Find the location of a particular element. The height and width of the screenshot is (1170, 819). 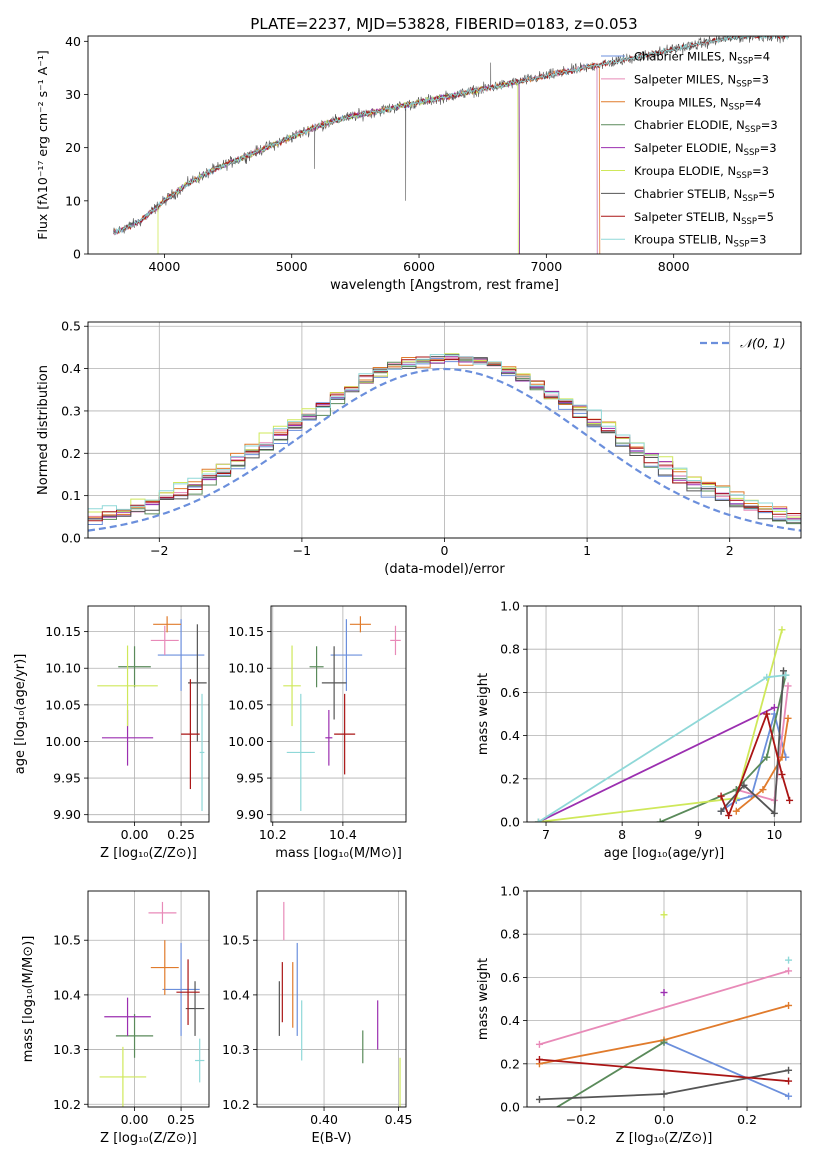

ticks-age_vs_mass: 10.2 10.4 9.90 9.95 10.00 10.05 10.10 10.15 is located at coordinates (292, 733).